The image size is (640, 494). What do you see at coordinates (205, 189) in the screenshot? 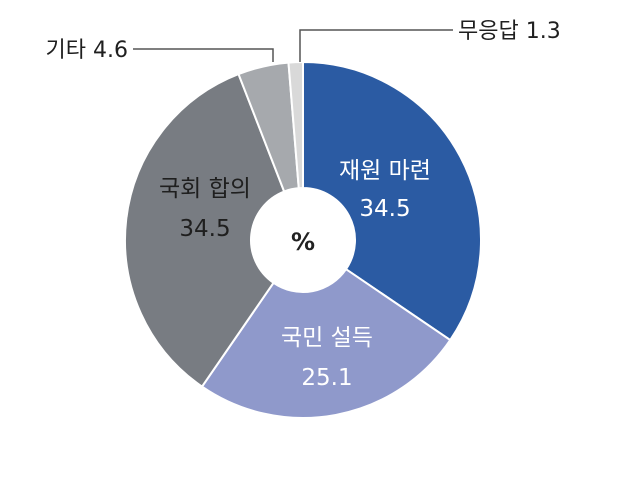
I see `slice-label-assembly-name: 국회 합의` at bounding box center [205, 189].